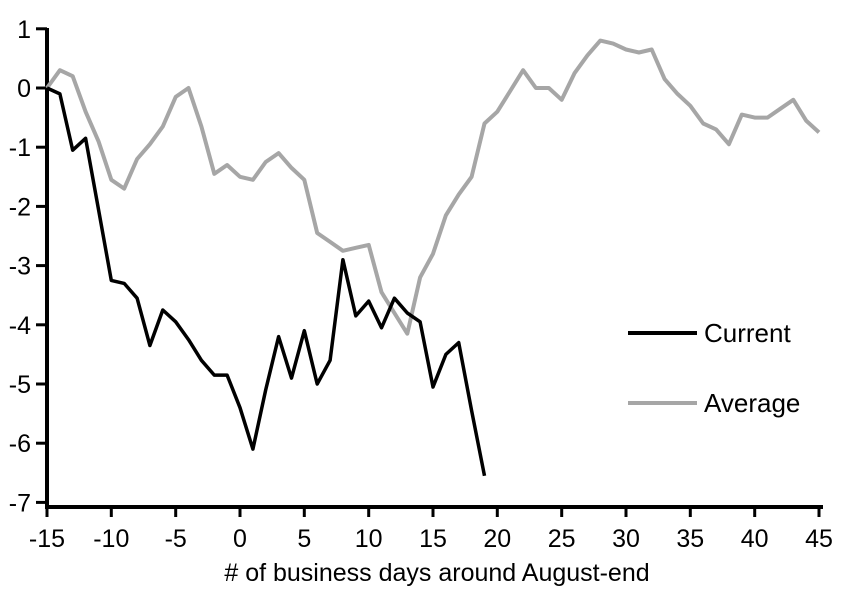  I want to click on legend-average-label: Average, so click(752, 403).